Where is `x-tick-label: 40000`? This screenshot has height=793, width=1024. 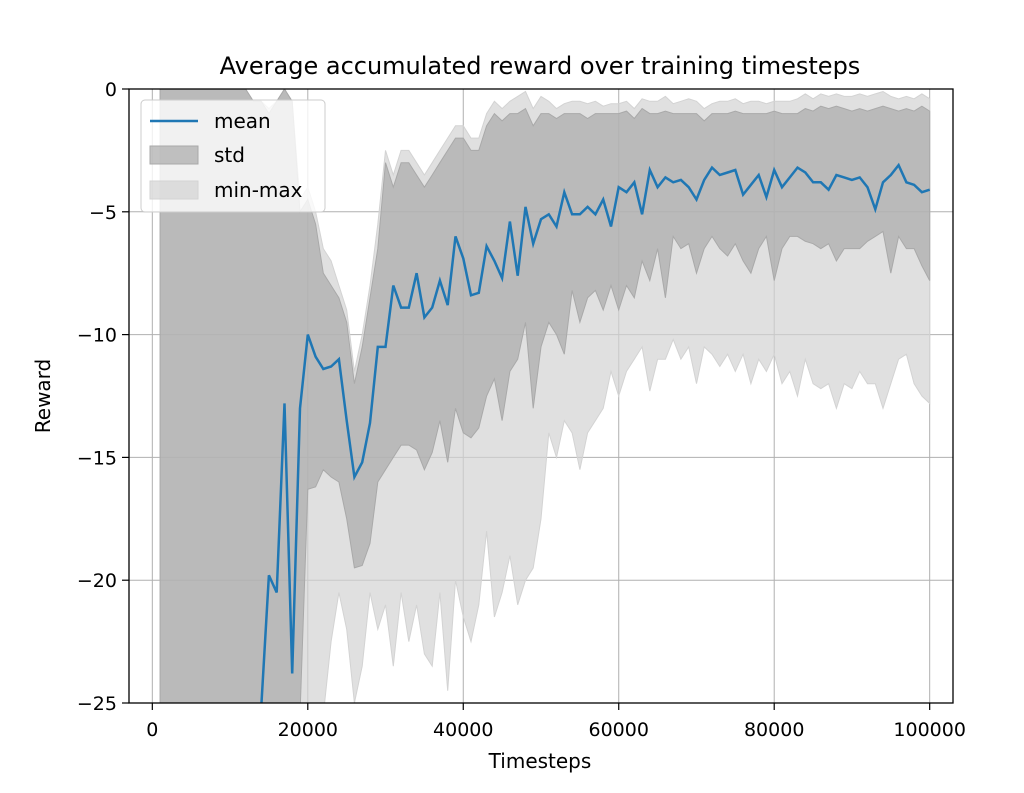
x-tick-label: 40000 is located at coordinates (463, 730).